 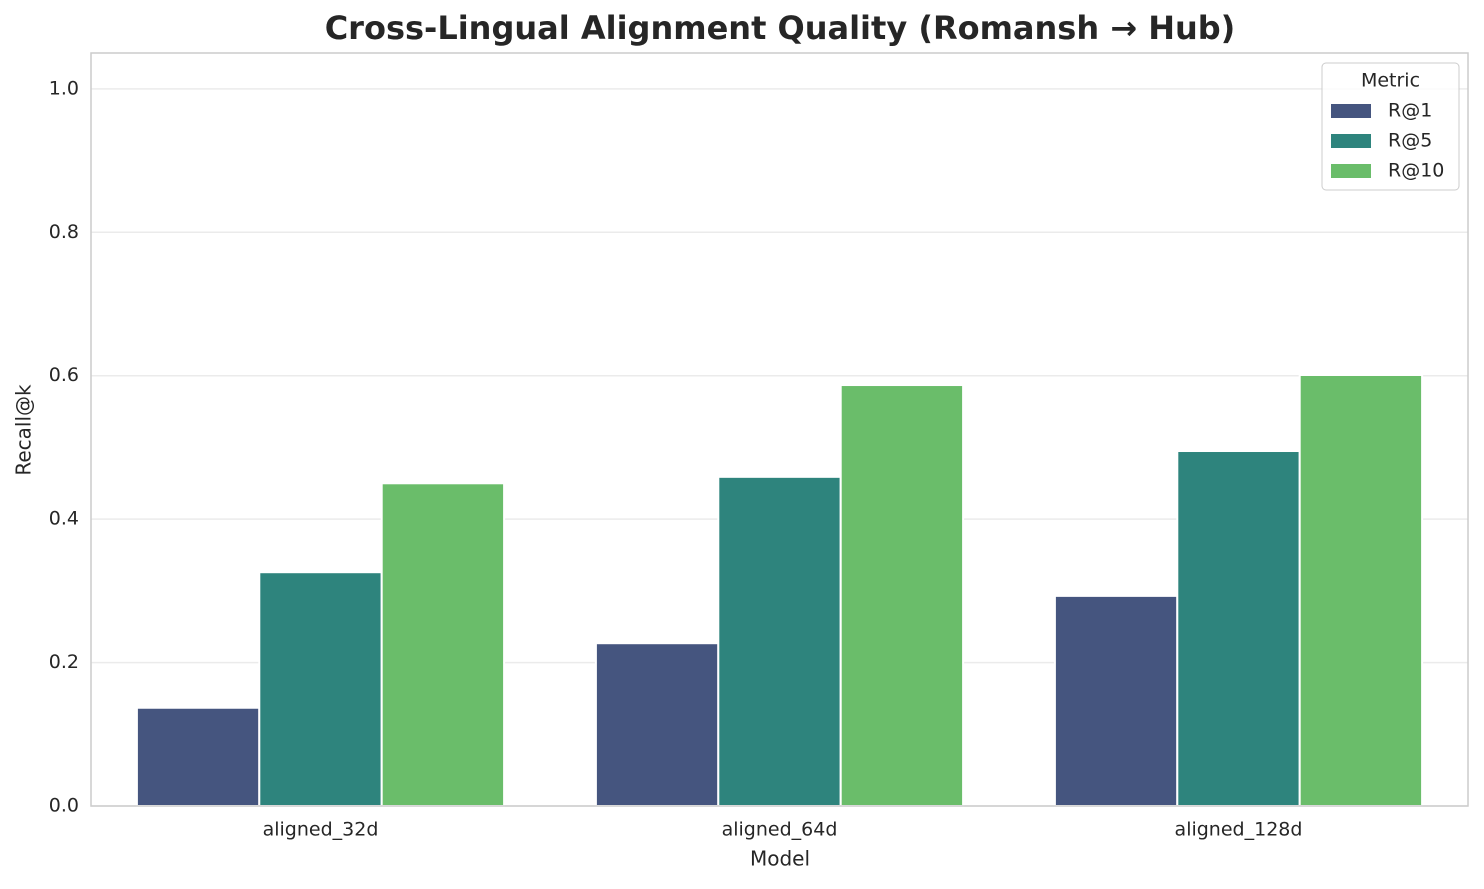 I want to click on y-tick-label: 0.4, so click(x=64, y=519).